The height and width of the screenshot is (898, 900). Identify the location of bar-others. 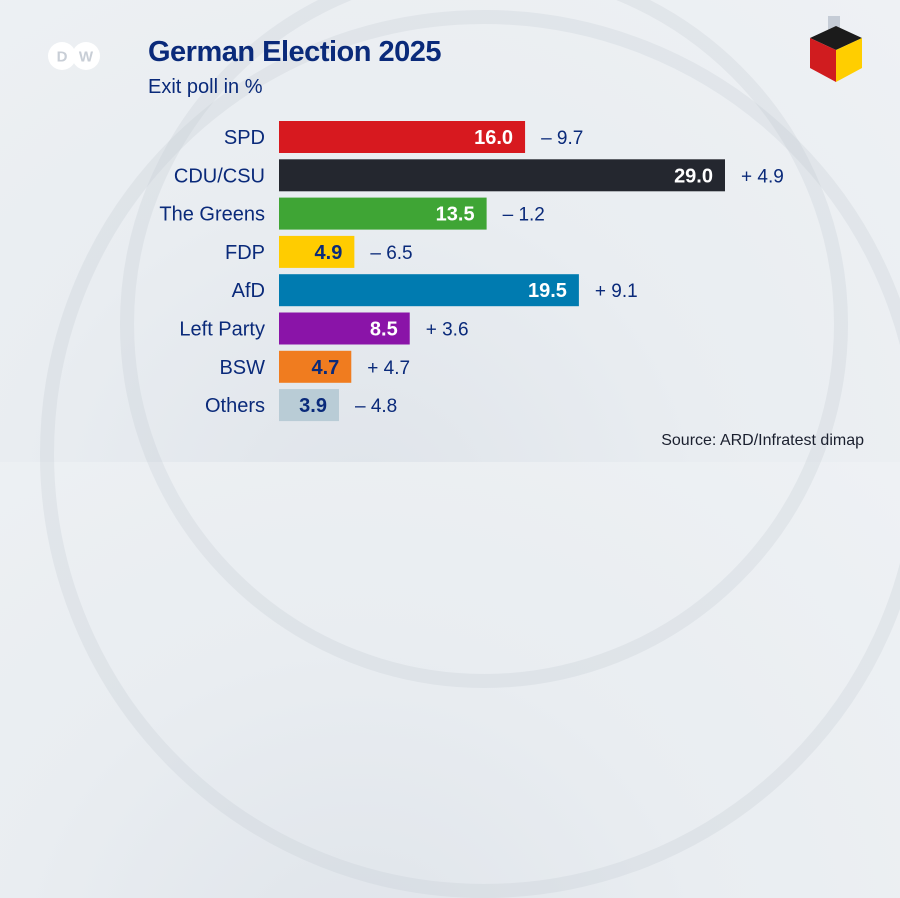
(309, 405).